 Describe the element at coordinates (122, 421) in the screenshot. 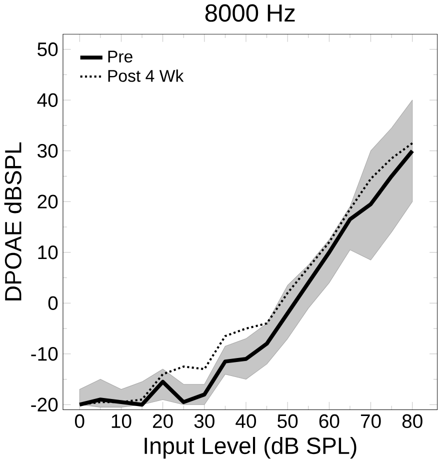

I see `x-tick-label: 10` at that location.